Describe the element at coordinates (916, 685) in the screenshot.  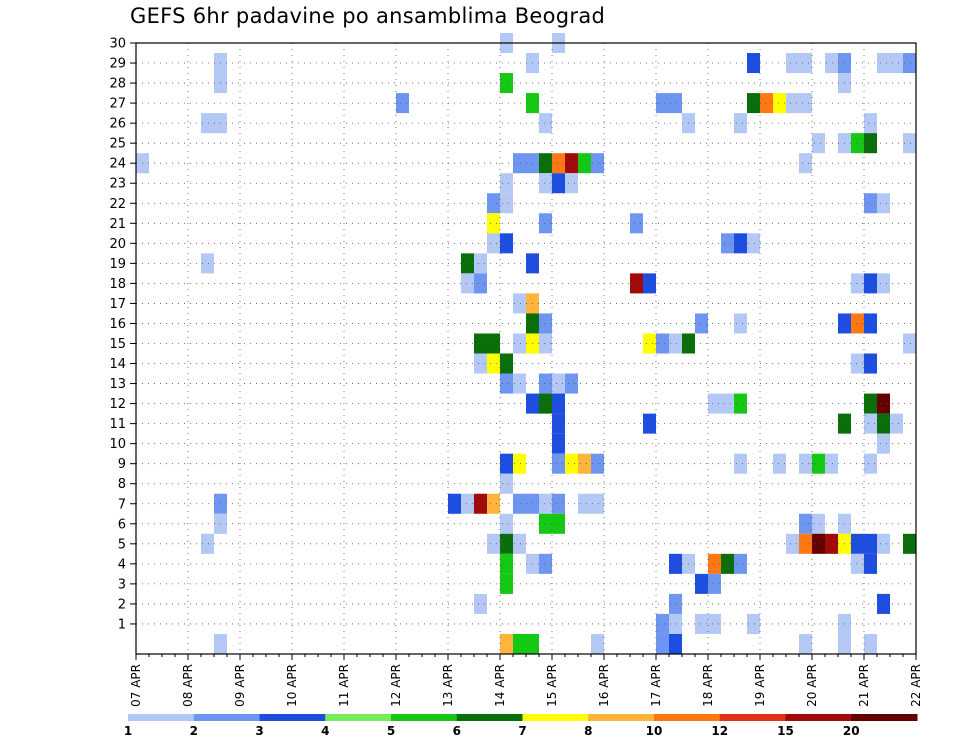
I see `x-tick-label: 22 APR` at that location.